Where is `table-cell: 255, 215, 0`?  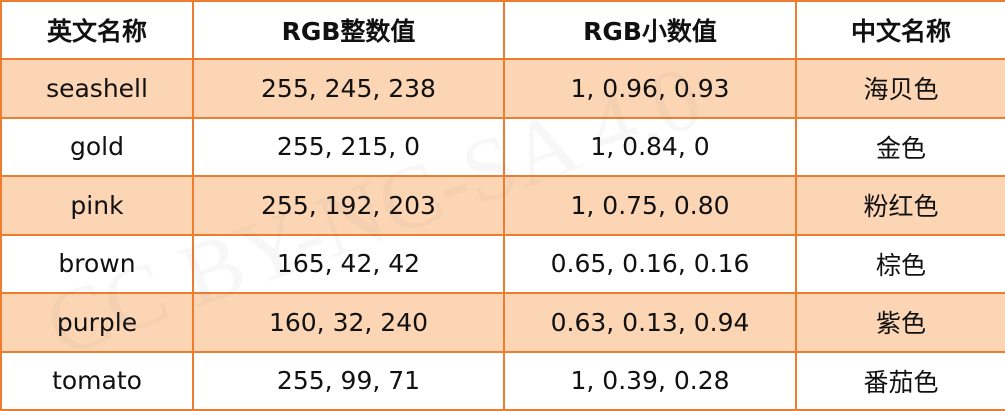 table-cell: 255, 215, 0 is located at coordinates (348, 146).